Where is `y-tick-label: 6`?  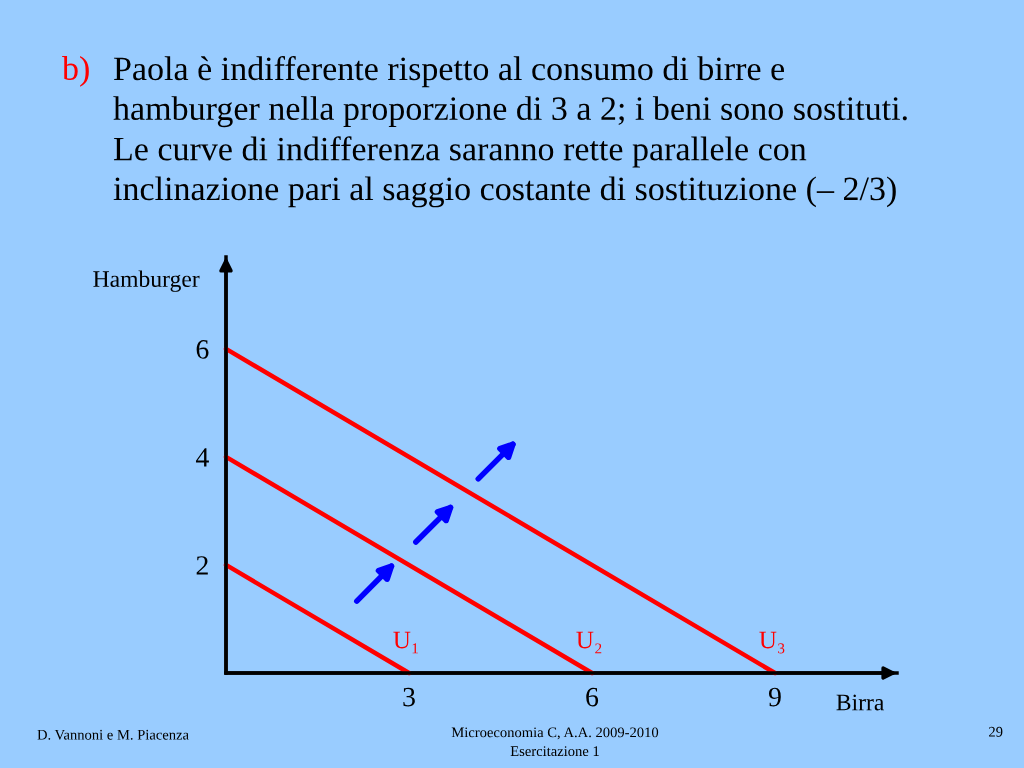
y-tick-label: 6 is located at coordinates (202, 349).